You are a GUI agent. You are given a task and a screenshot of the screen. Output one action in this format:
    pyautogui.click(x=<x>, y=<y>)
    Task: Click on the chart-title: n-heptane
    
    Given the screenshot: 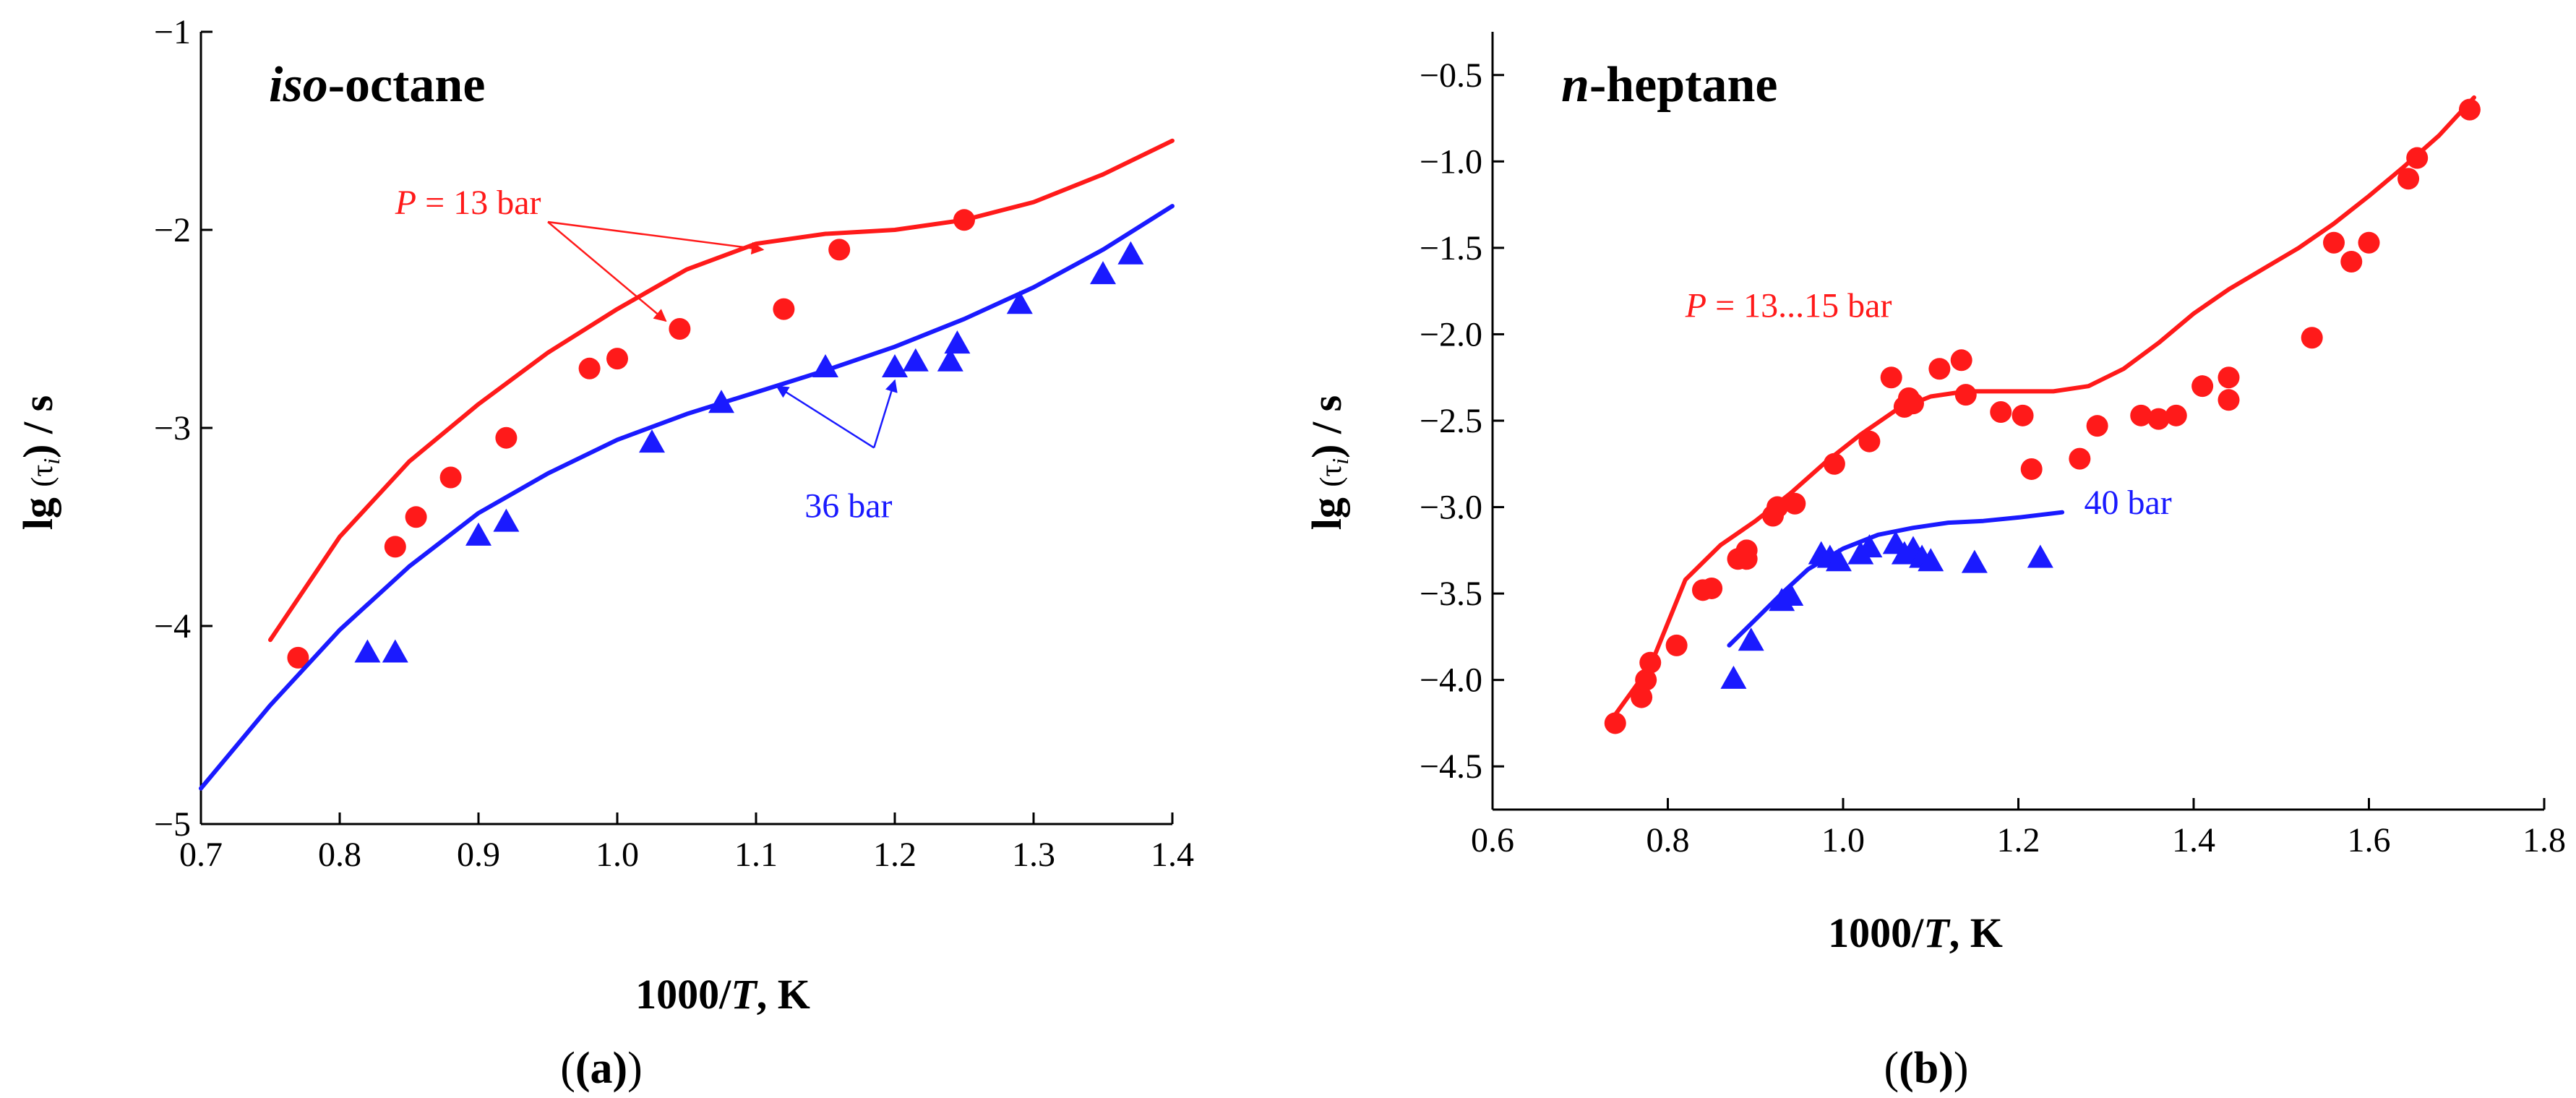 What is the action you would take?
    pyautogui.click(x=1669, y=85)
    